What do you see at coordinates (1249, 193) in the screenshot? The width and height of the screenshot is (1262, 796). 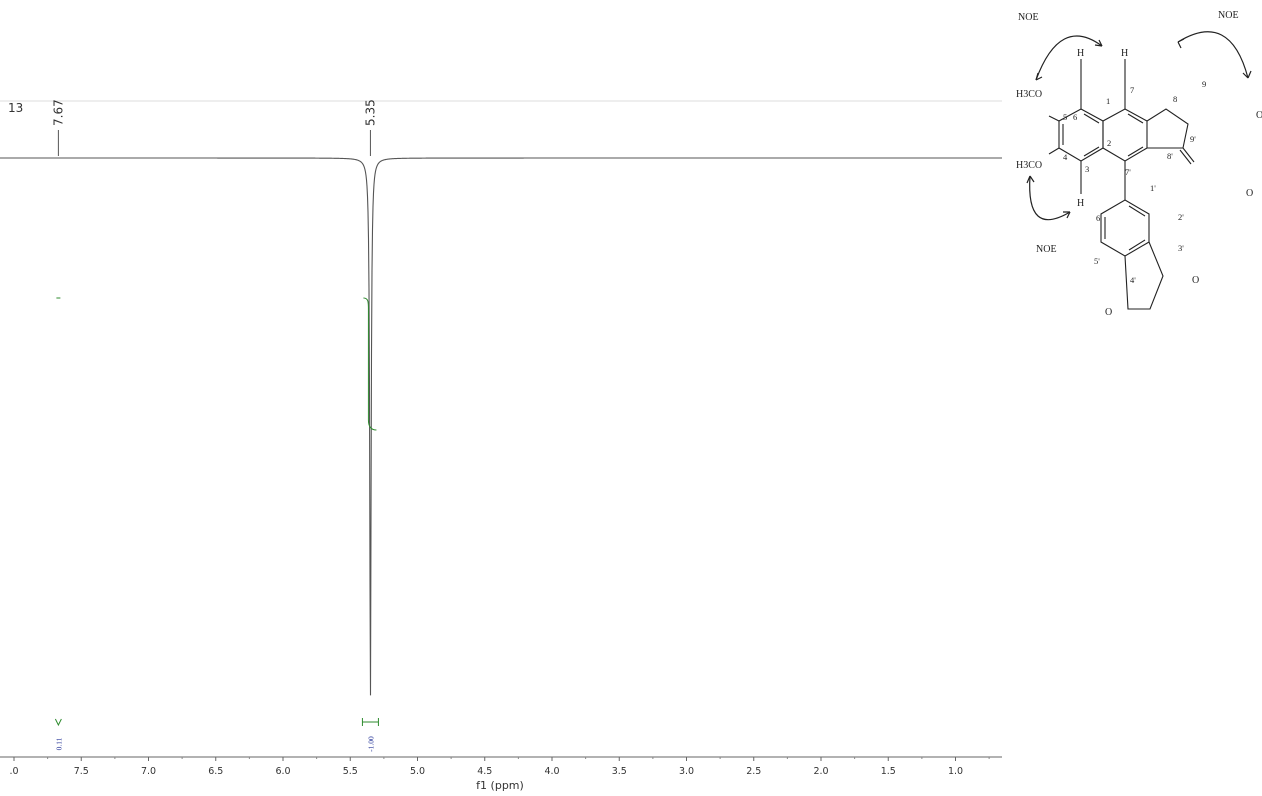 I see `oxygen-label-carbonyl: O` at bounding box center [1249, 193].